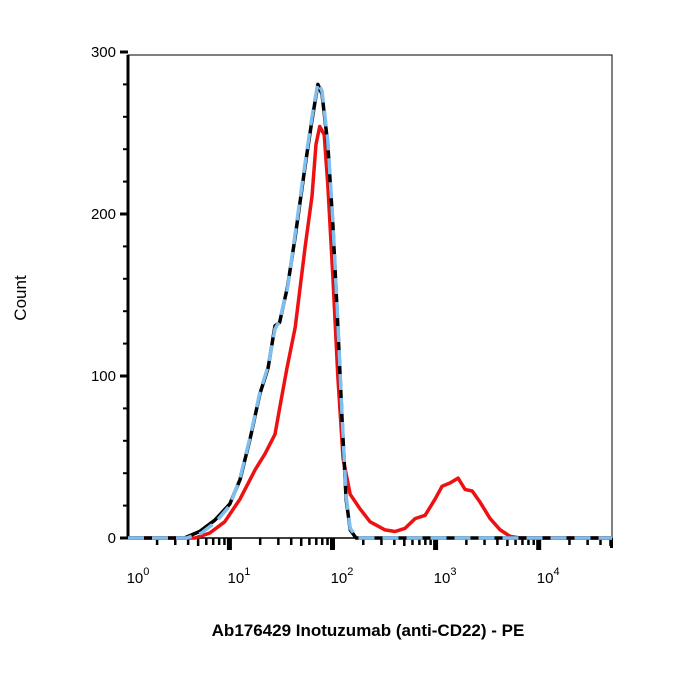 The width and height of the screenshot is (700, 700). What do you see at coordinates (611, 543) in the screenshot?
I see `x-end-tick` at bounding box center [611, 543].